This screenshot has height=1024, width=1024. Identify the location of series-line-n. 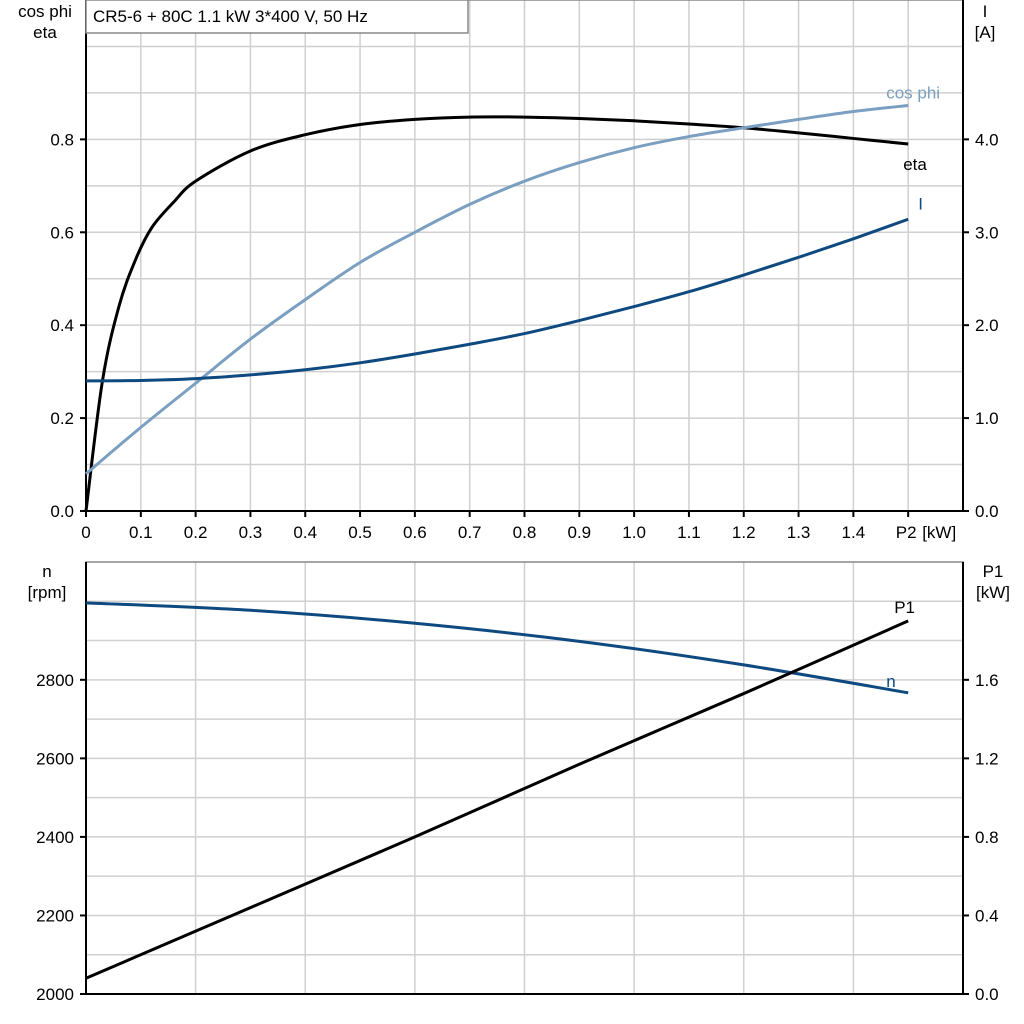
(497, 648).